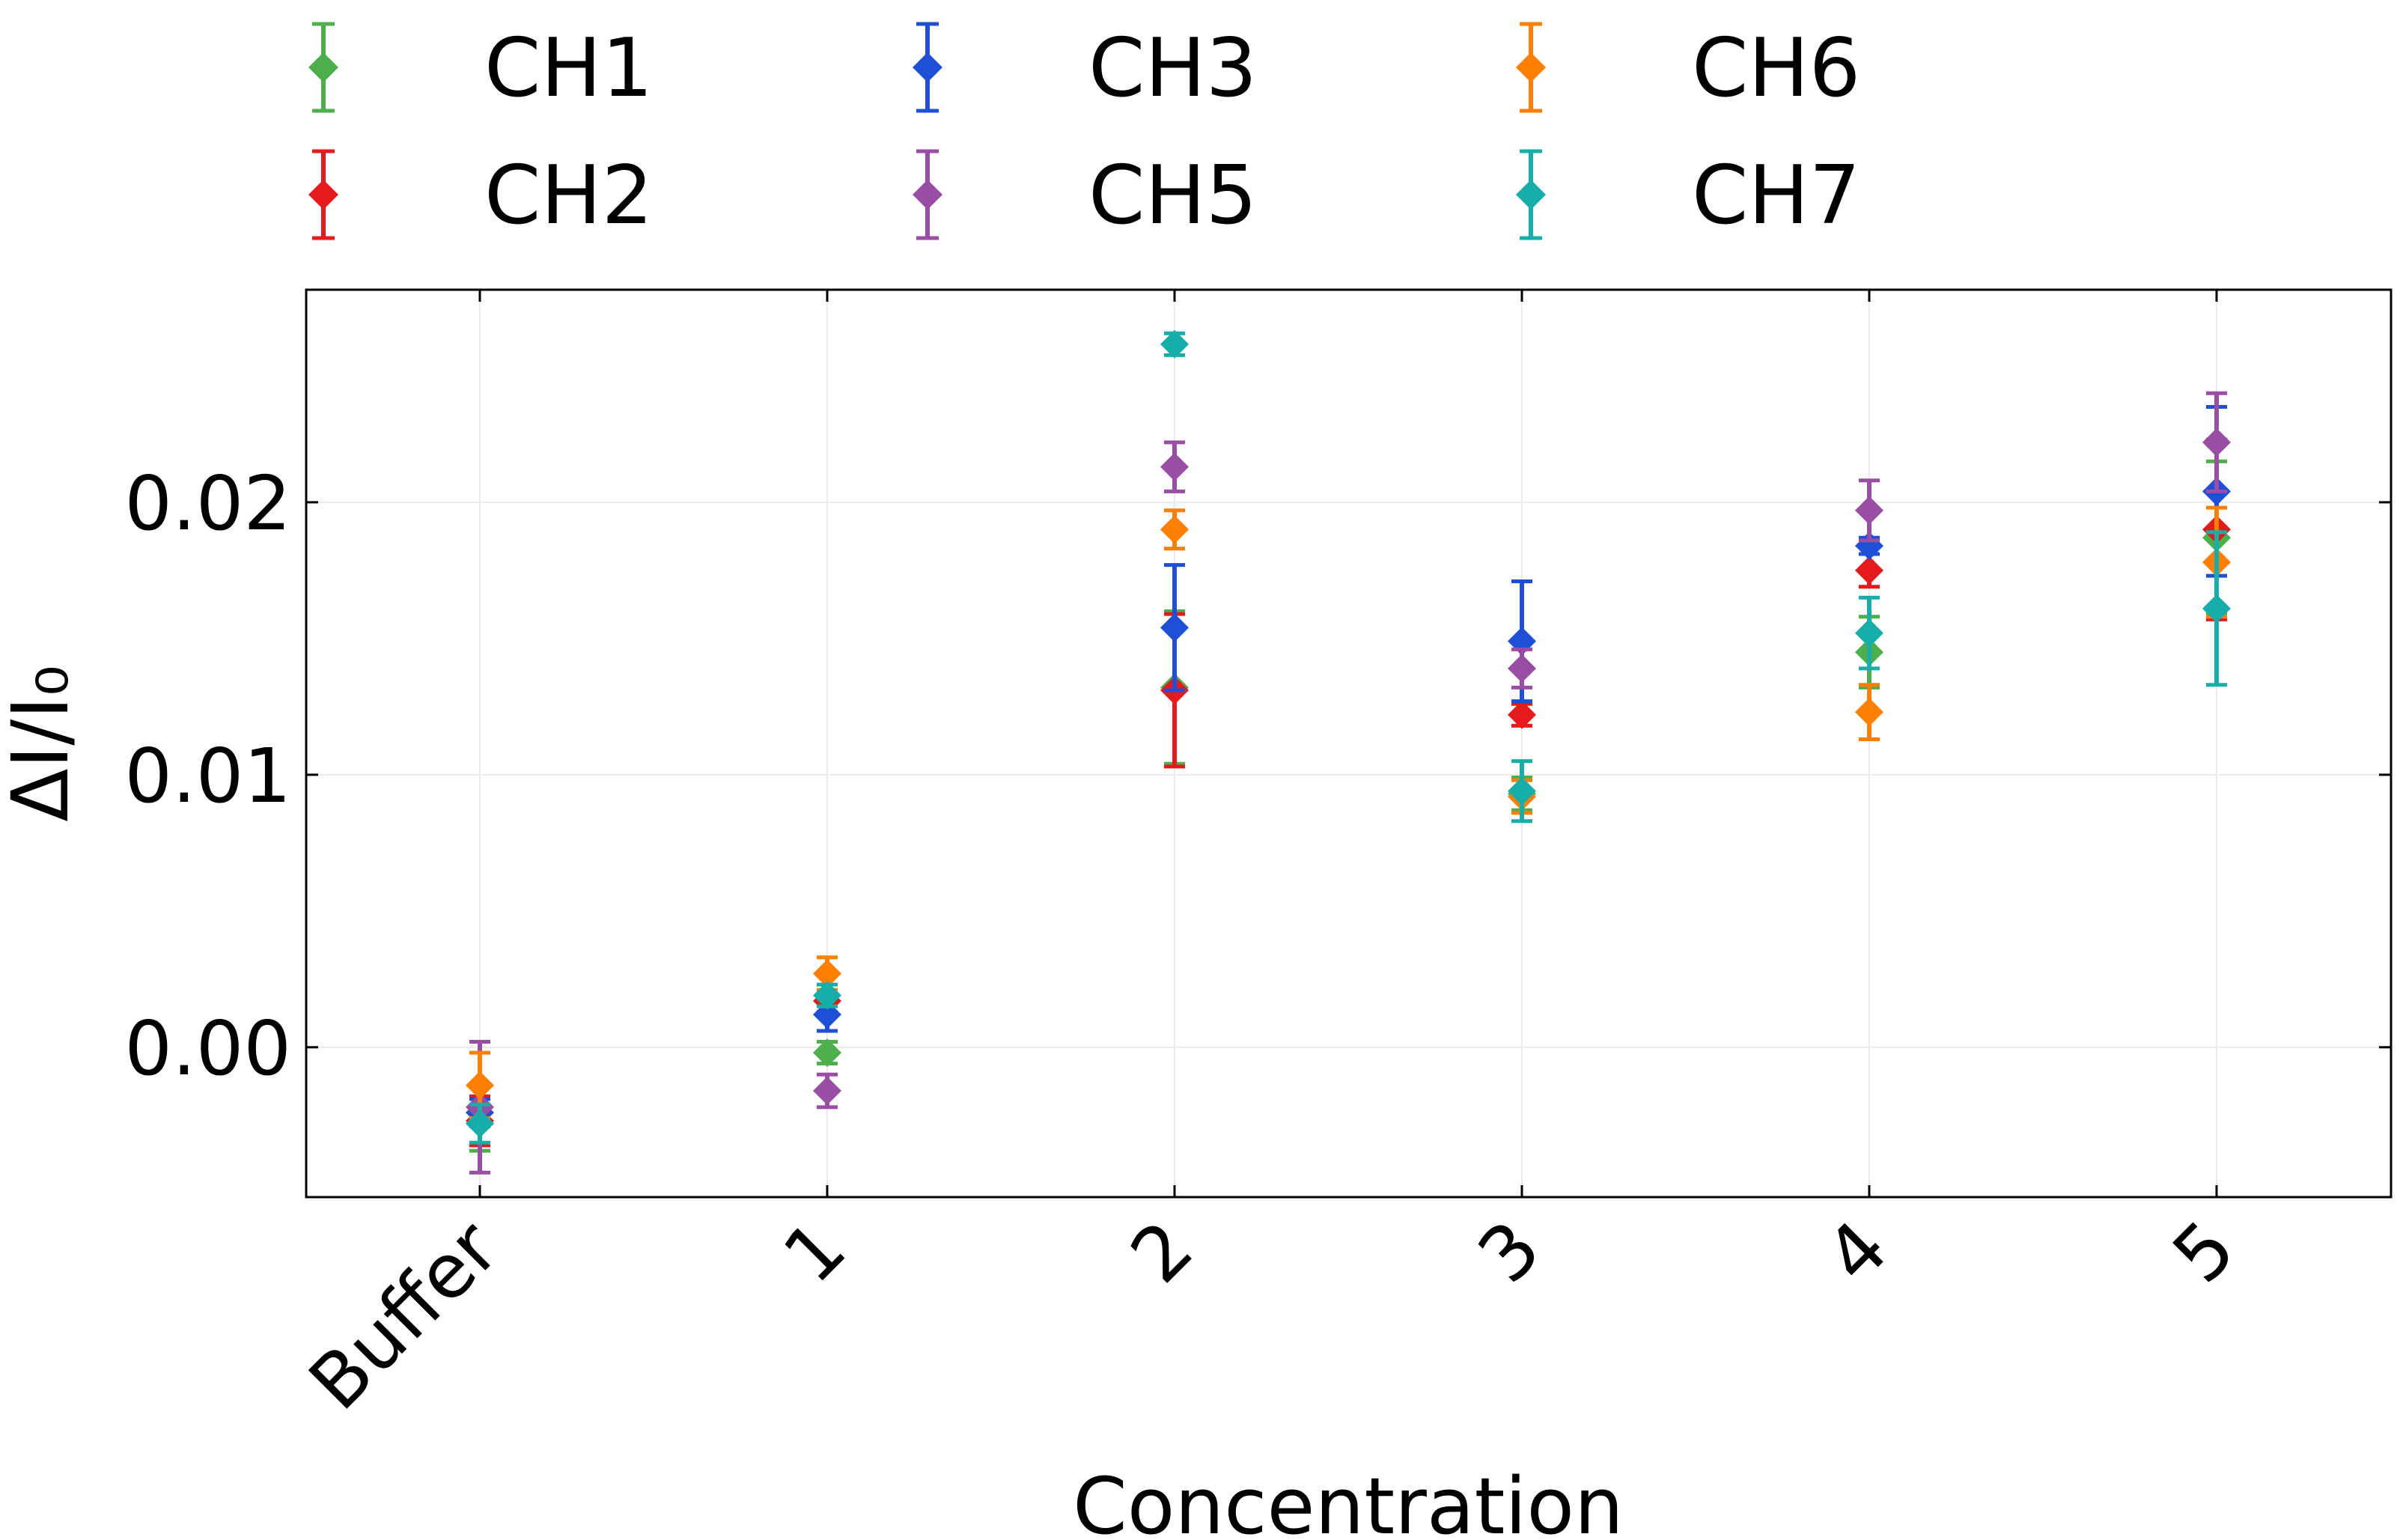 The height and width of the screenshot is (1540, 2397). Describe the element at coordinates (1085, 68) in the screenshot. I see `legend-item-ch3: CH3` at that location.